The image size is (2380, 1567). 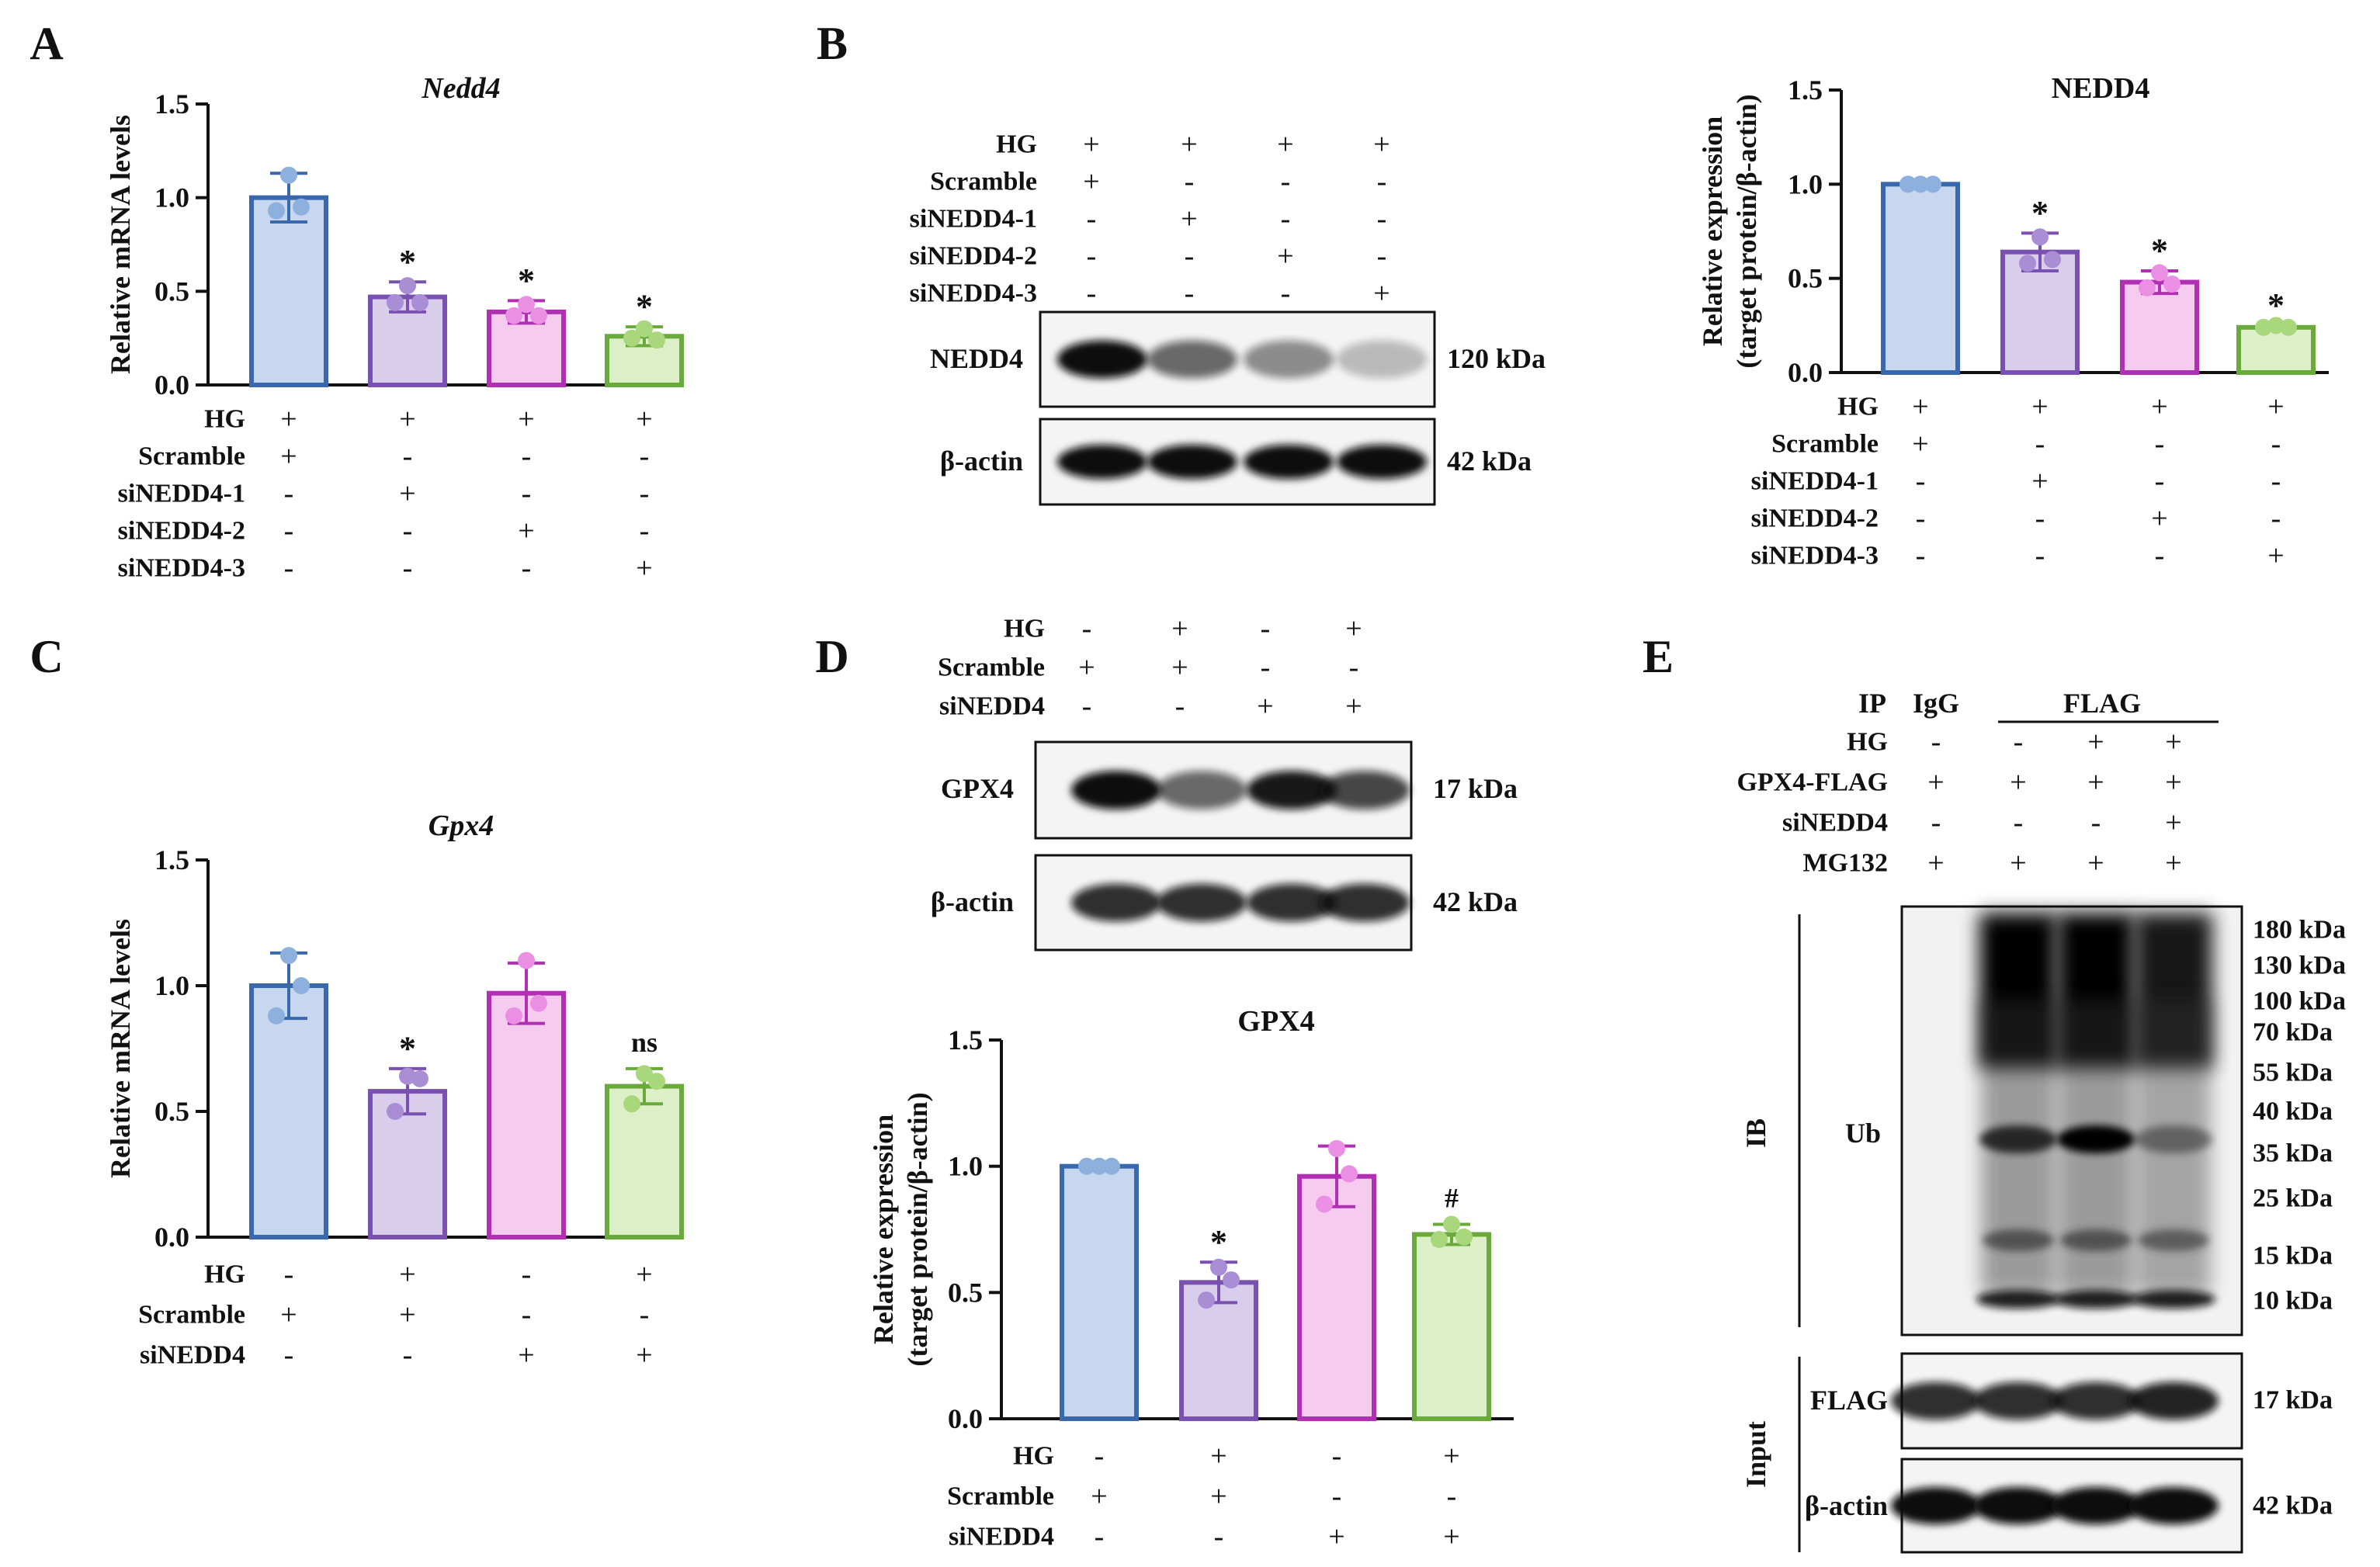 I want to click on kda-marker: 130 kDa, so click(x=2299, y=966).